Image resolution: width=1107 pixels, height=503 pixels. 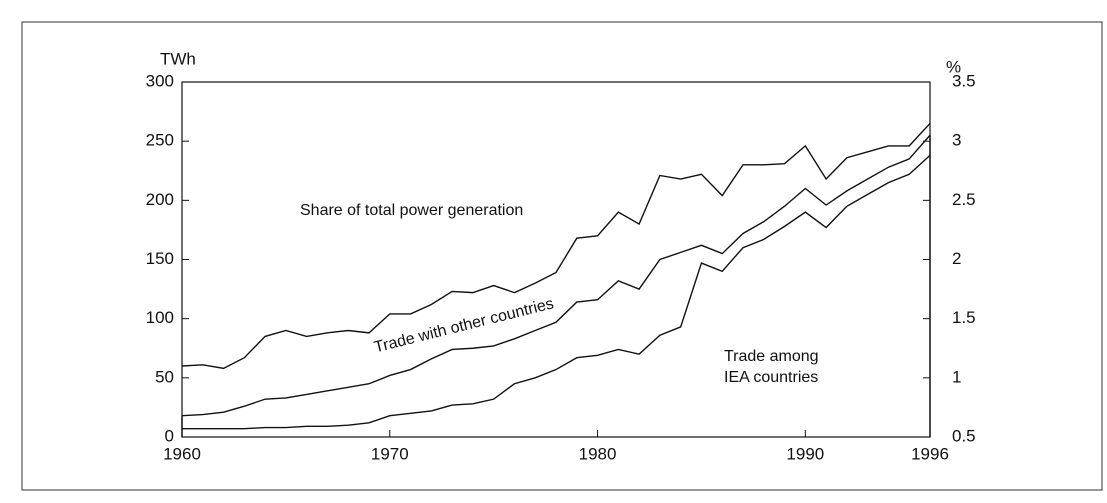 What do you see at coordinates (956, 258) in the screenshot?
I see `y2-tick-label: 2` at bounding box center [956, 258].